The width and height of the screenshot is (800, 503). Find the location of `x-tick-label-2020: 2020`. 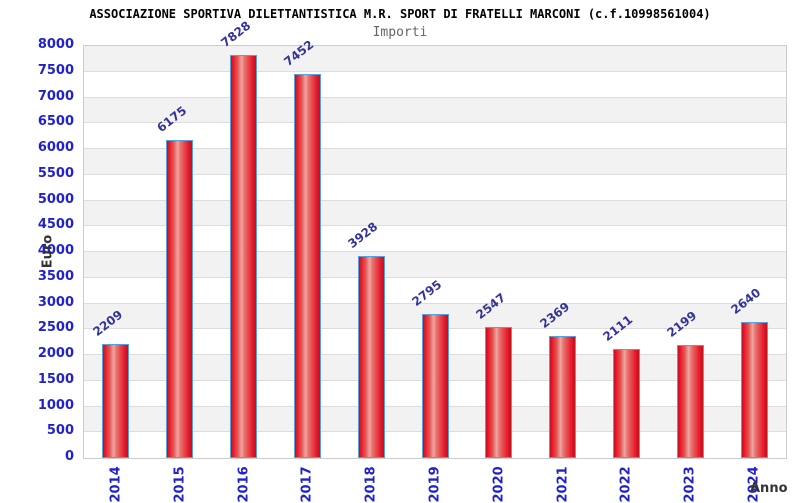

x-tick-label-2020: 2020 is located at coordinates (499, 484).